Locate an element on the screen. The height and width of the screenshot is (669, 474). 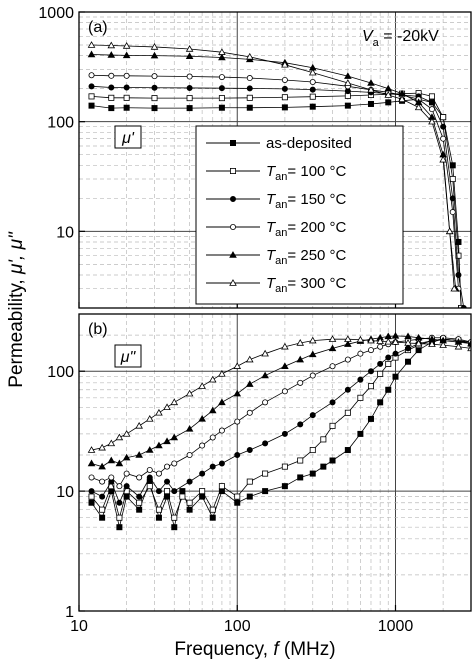
quantity-box is located at coordinates (128, 137).